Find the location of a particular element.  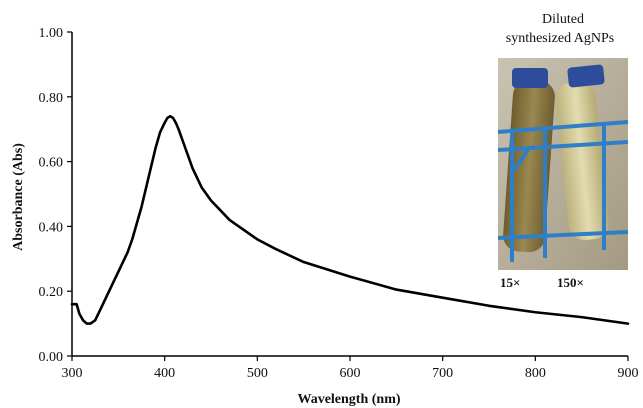

y-tick-label: 0.40 is located at coordinates (51, 227).